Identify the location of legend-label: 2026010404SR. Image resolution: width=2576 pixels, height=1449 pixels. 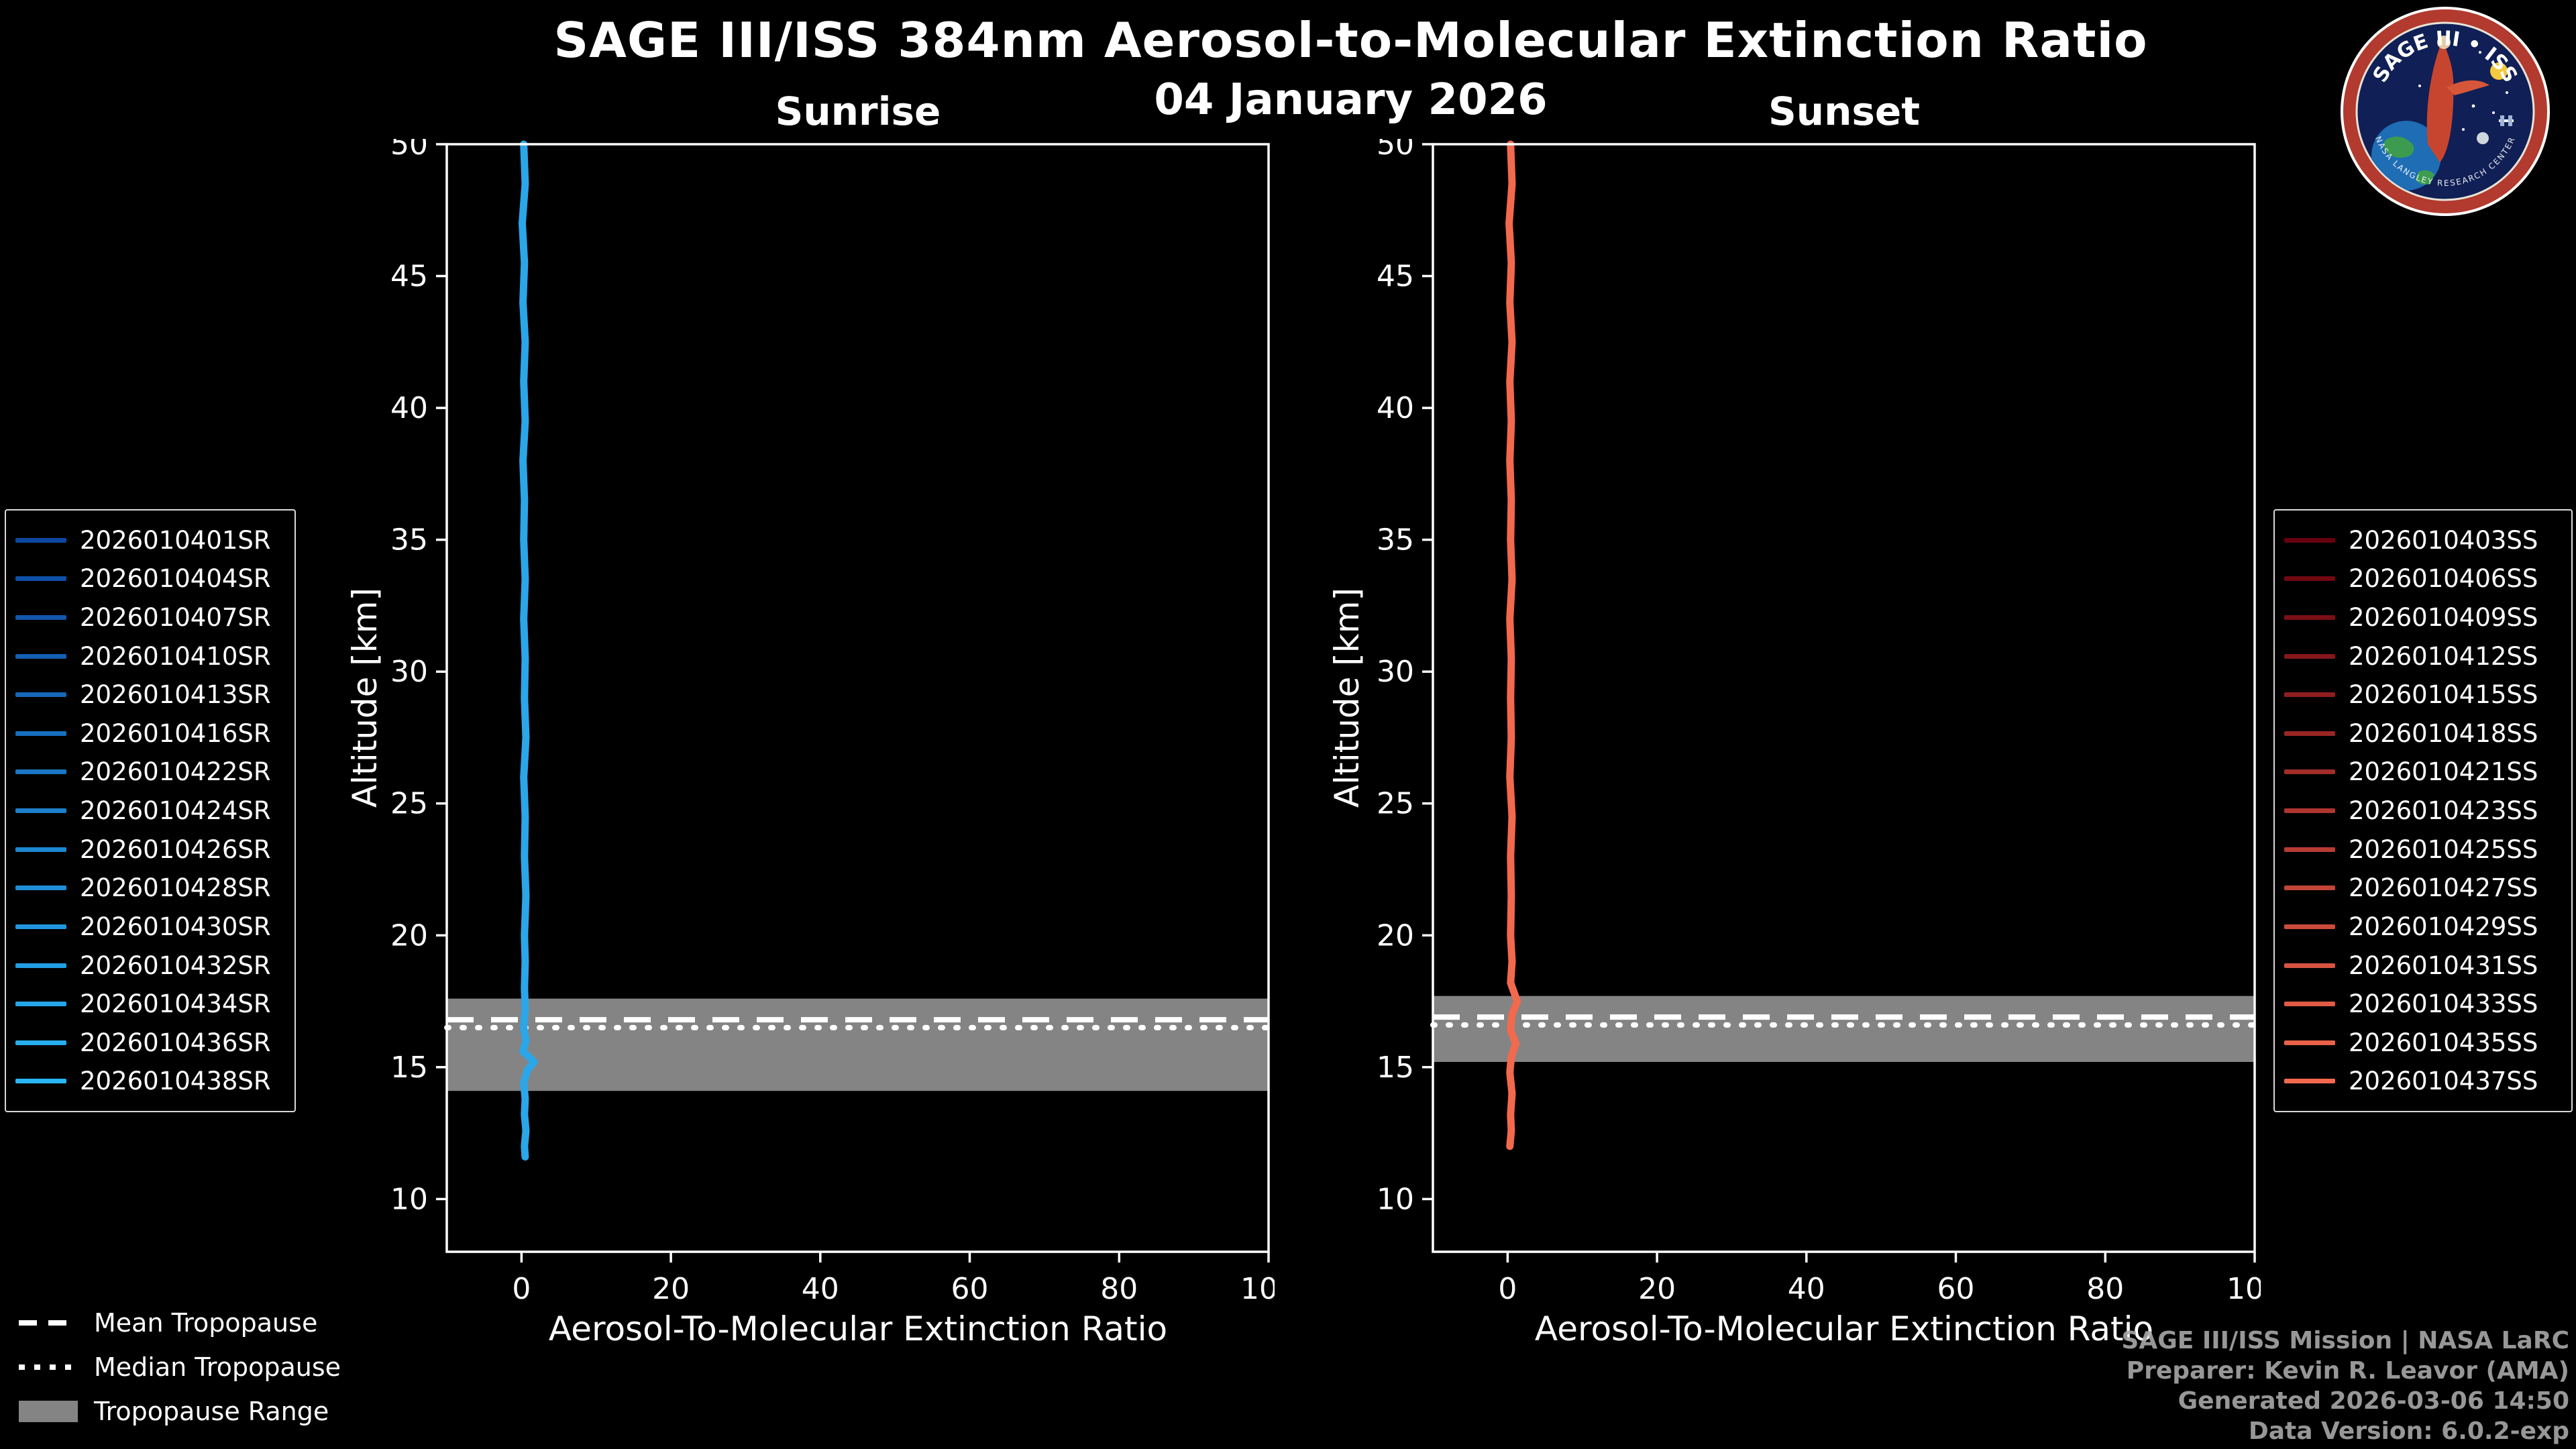
(175, 579).